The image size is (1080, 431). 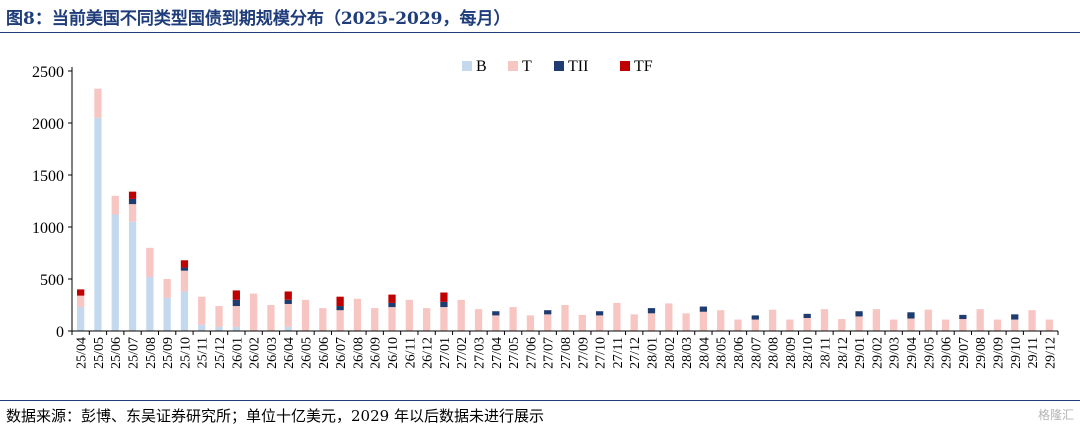 I want to click on x-tick-label: 25/08, so click(x=151, y=353).